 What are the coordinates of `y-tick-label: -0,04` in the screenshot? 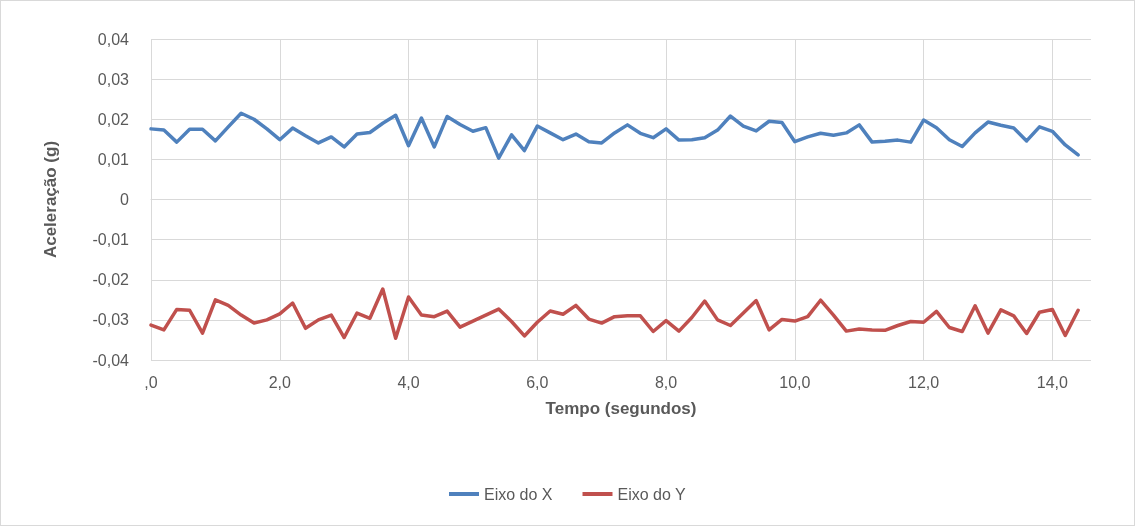 It's located at (111, 360).